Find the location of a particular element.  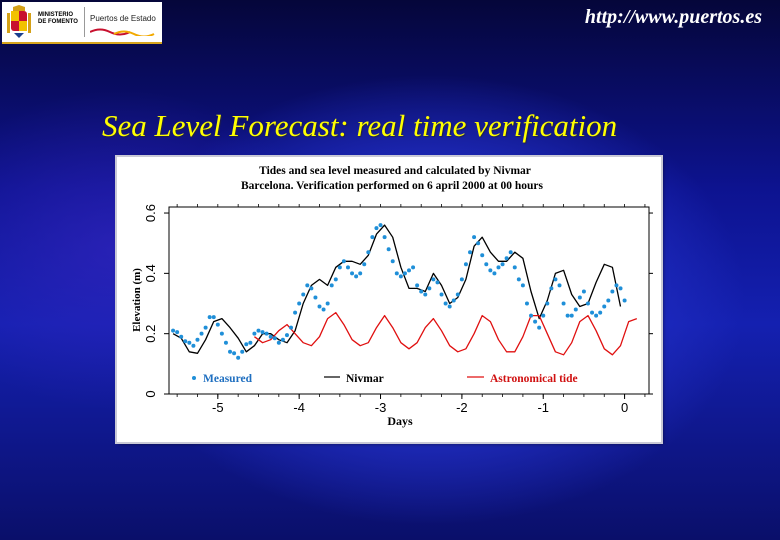

x-tick-label: -3 is located at coordinates (381, 407).